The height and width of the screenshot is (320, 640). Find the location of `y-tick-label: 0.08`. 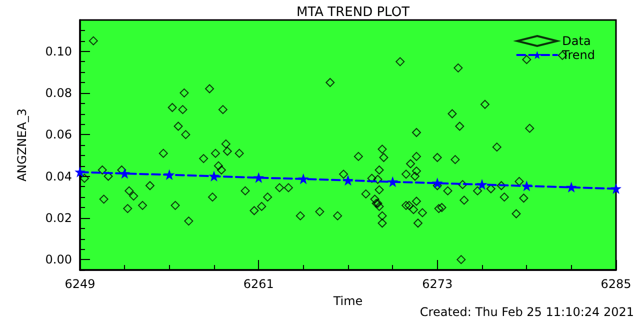

y-tick-label: 0.08 is located at coordinates (58, 93).